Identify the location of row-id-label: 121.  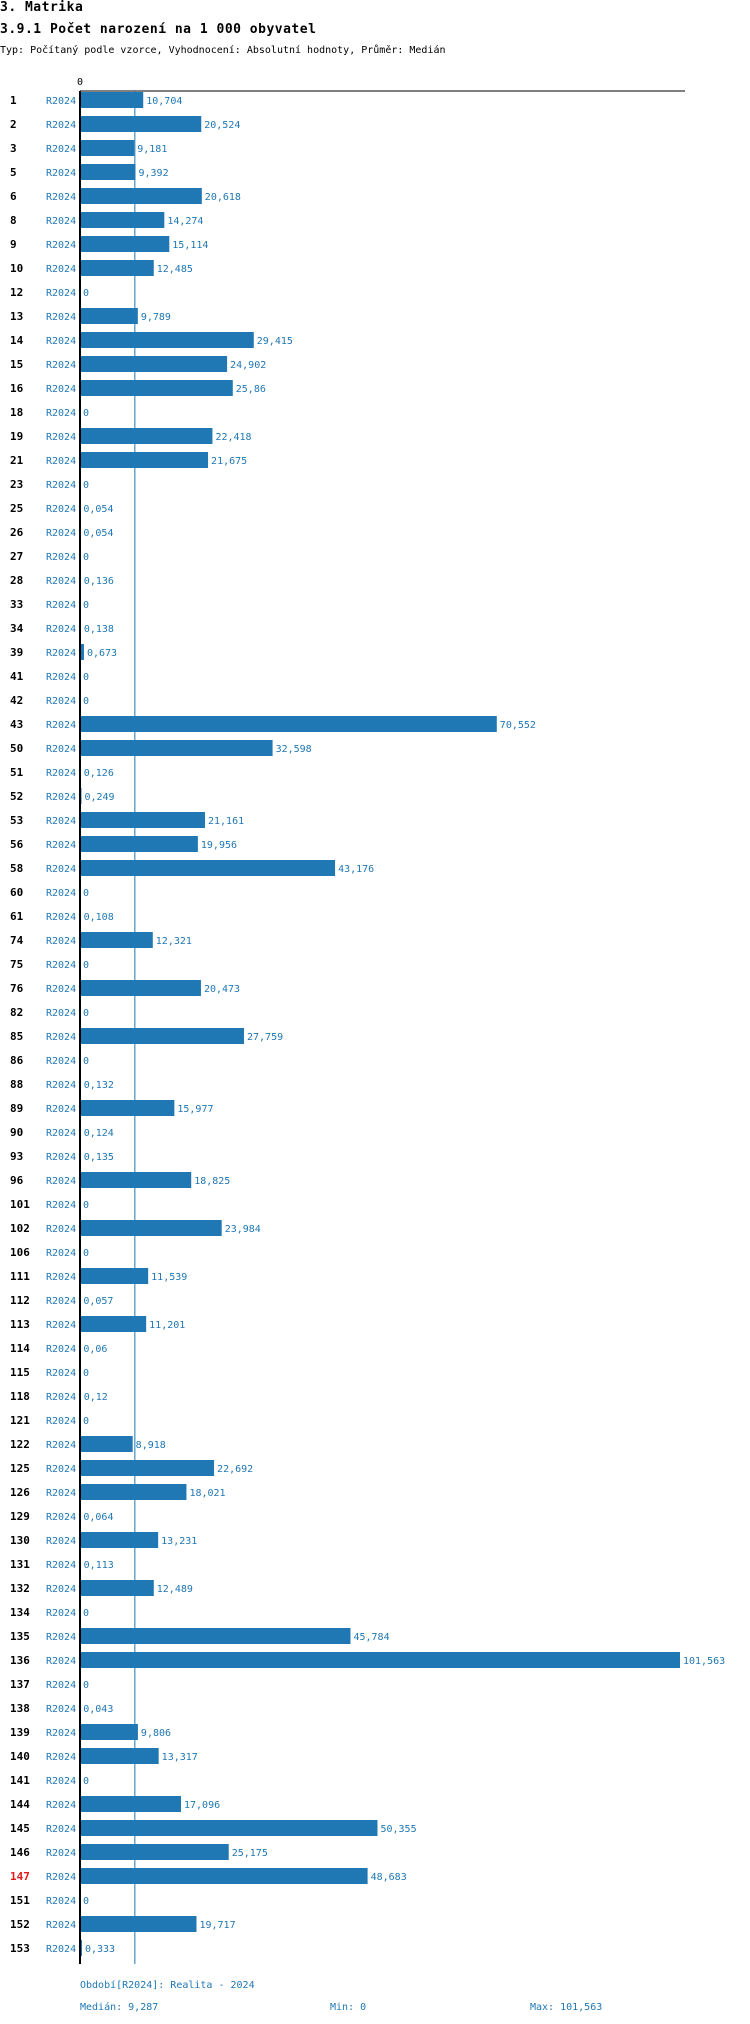
(20, 1420).